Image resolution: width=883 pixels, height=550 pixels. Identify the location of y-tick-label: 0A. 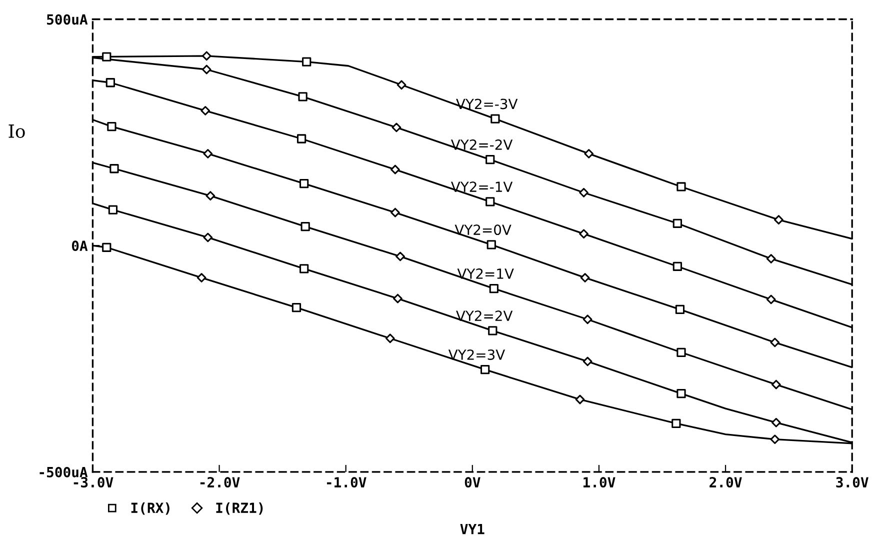
(80, 246).